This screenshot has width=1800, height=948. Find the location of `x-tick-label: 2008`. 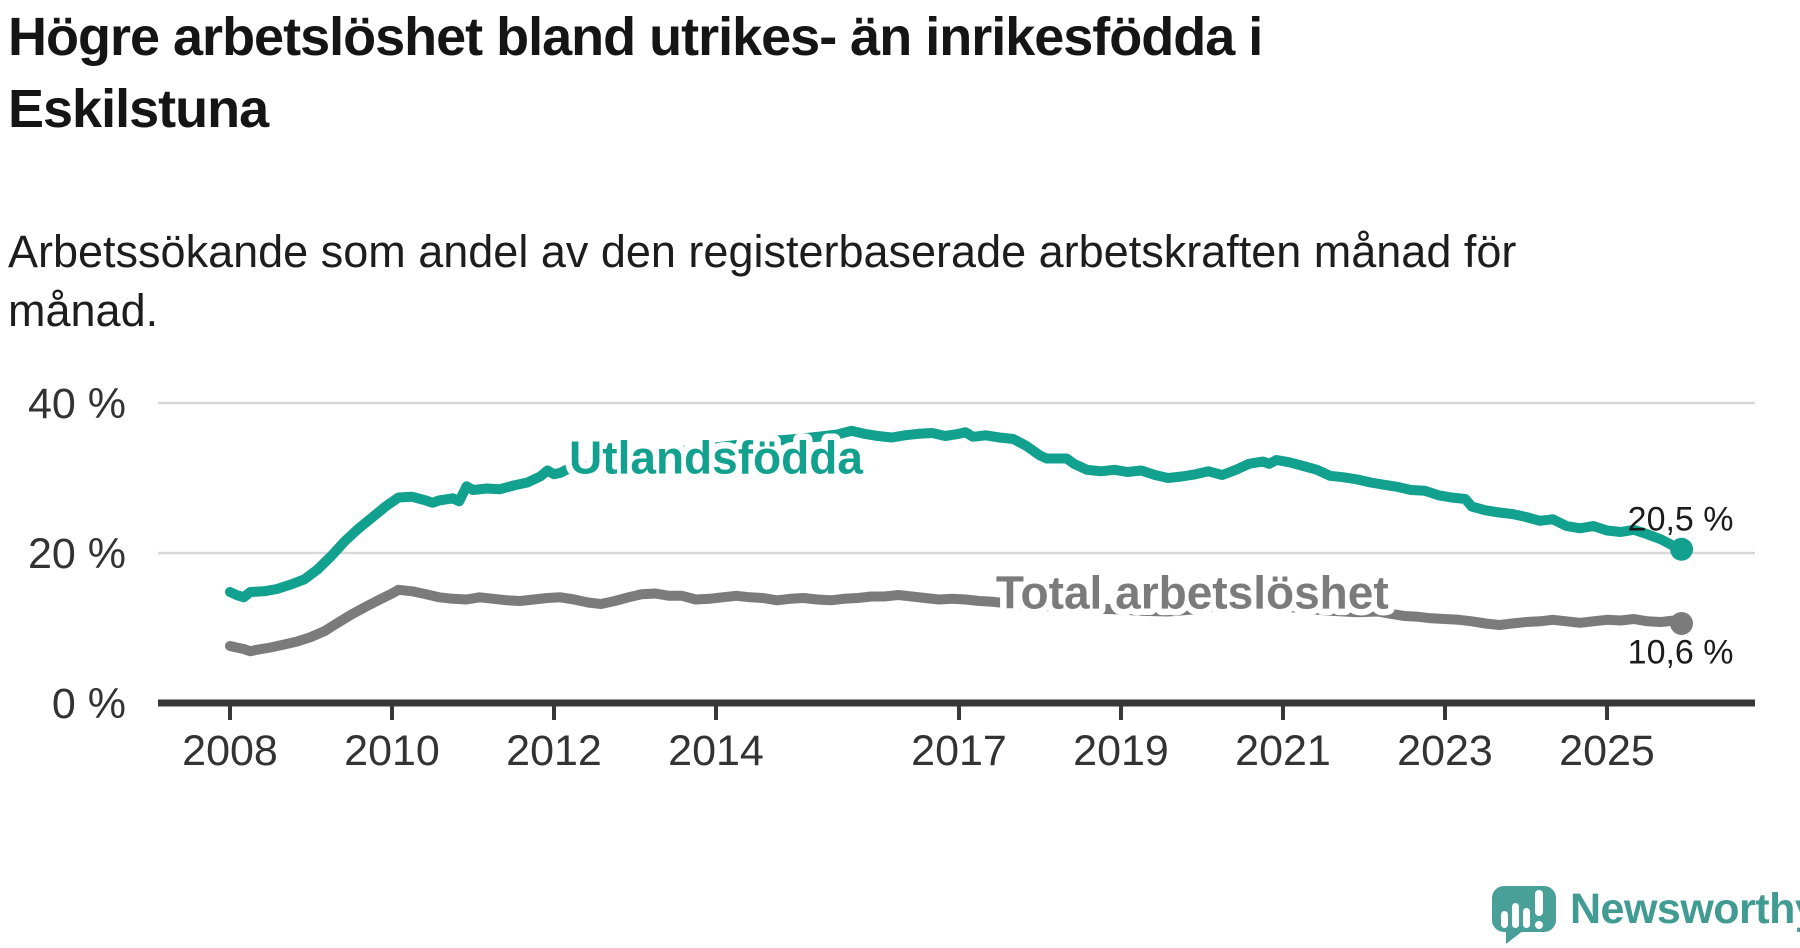

x-tick-label: 2008 is located at coordinates (230, 751).